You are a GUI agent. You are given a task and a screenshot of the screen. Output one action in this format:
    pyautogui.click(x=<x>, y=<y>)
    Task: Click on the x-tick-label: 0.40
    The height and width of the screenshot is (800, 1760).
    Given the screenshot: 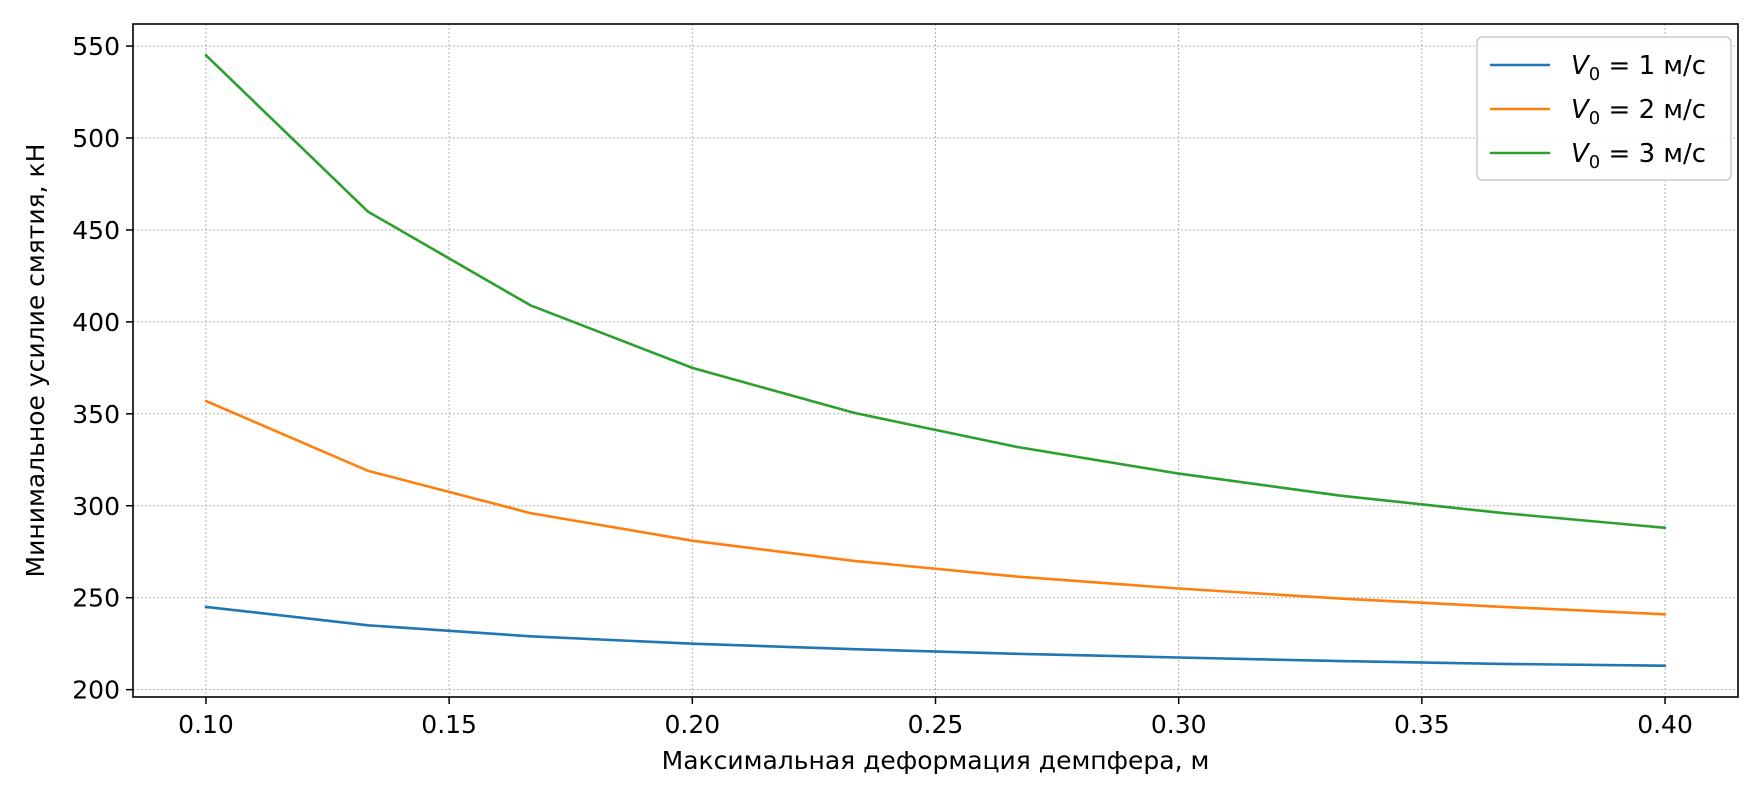 What is the action you would take?
    pyautogui.click(x=1665, y=724)
    